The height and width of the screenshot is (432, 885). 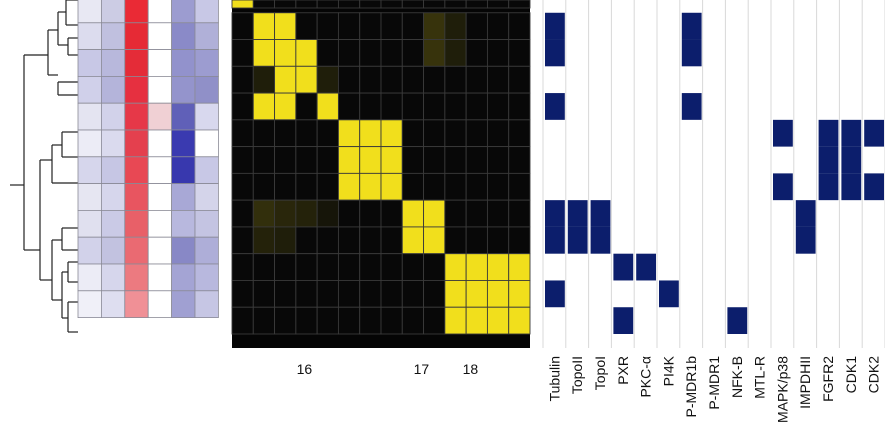 I want to click on target-label: TopoI, so click(x=600, y=373).